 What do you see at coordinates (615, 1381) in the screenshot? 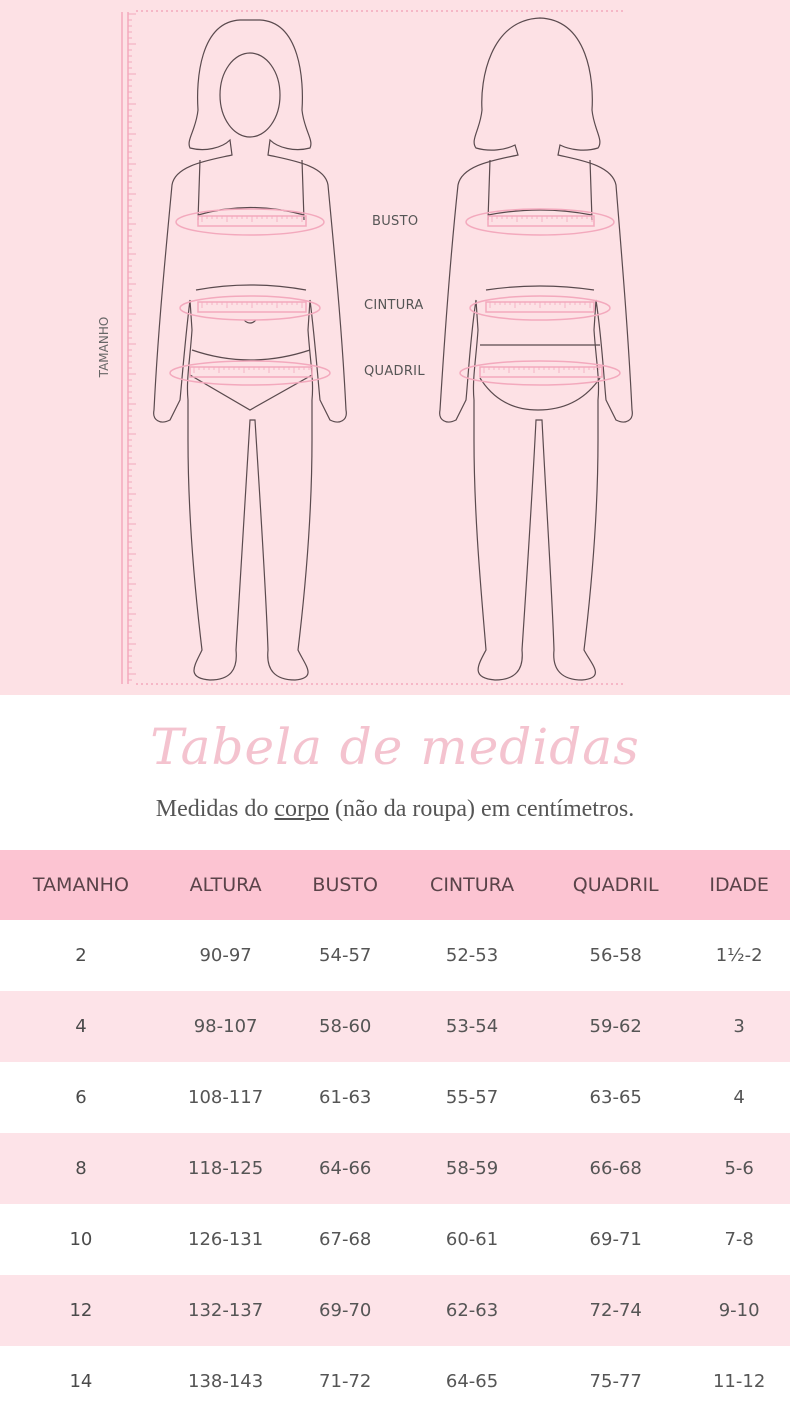
I see `table-cell: 75-77` at bounding box center [615, 1381].